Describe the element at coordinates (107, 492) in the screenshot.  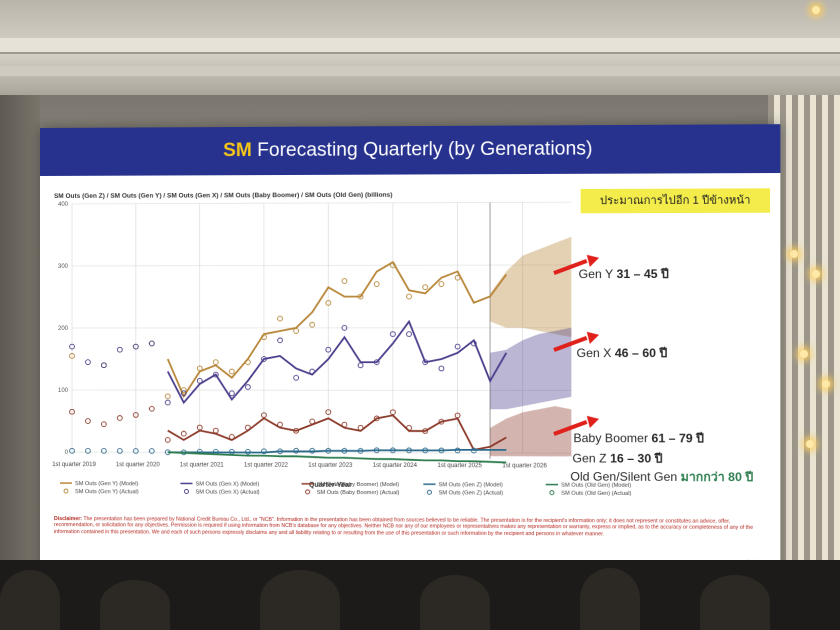
I see `legend-entry-1: SM Outs (Gen Y) (Actual)` at that location.